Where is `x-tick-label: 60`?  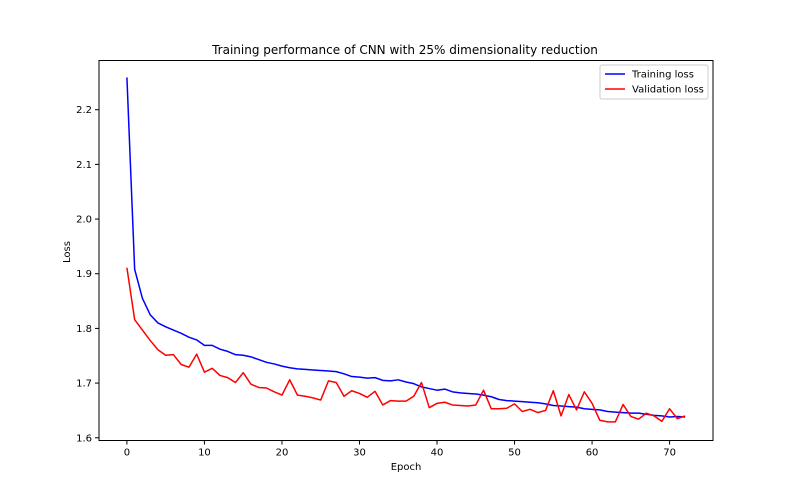 x-tick-label: 60 is located at coordinates (592, 453).